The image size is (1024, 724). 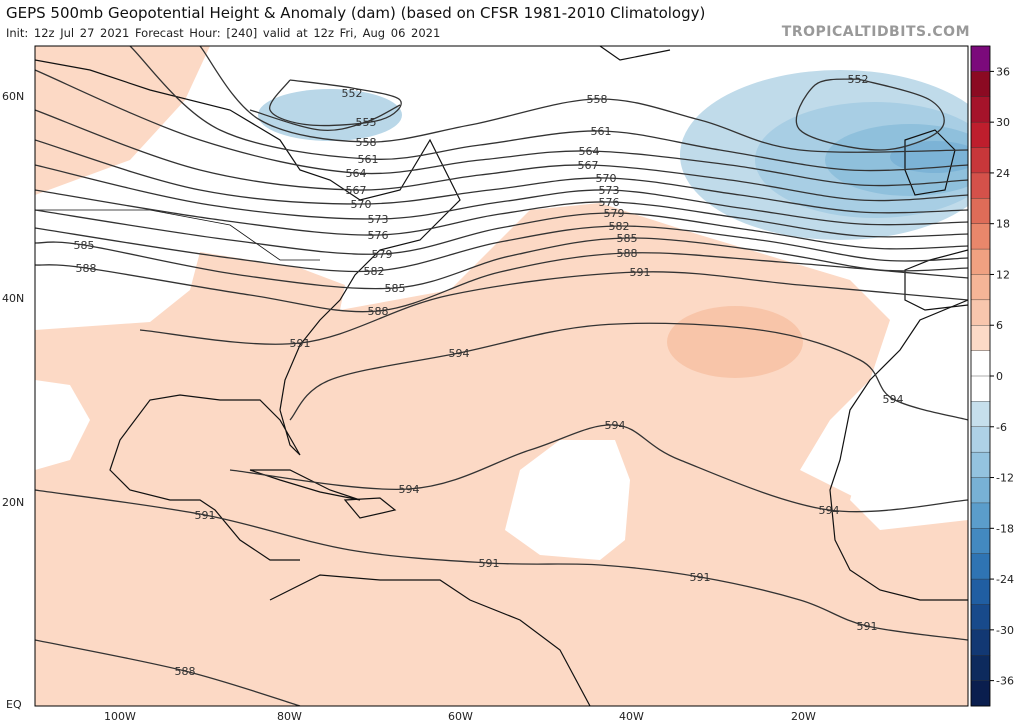 What do you see at coordinates (1005, 579) in the screenshot?
I see `colorbar-tick-label: -24` at bounding box center [1005, 579].